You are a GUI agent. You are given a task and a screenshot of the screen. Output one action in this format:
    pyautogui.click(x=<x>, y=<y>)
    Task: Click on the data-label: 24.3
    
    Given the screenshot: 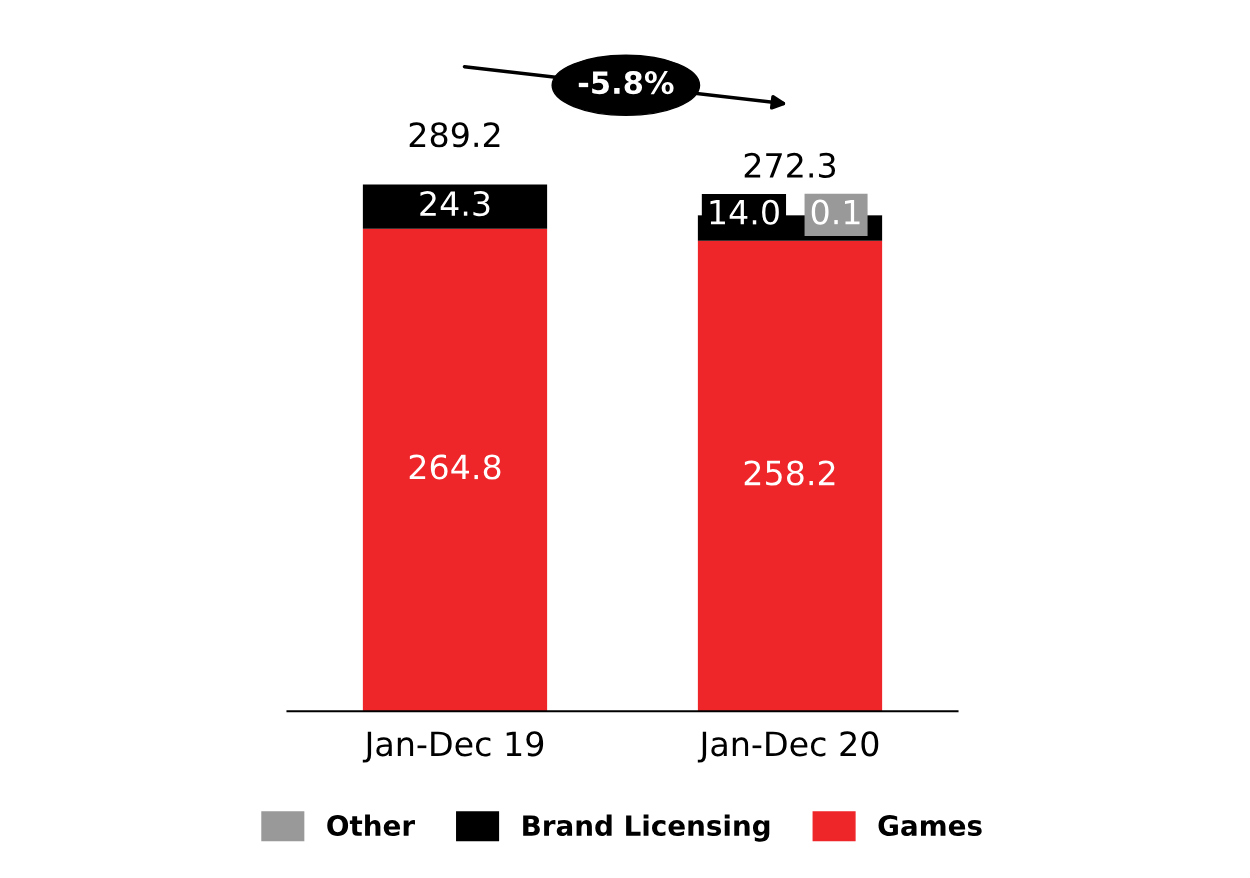 What is the action you would take?
    pyautogui.click(x=455, y=203)
    